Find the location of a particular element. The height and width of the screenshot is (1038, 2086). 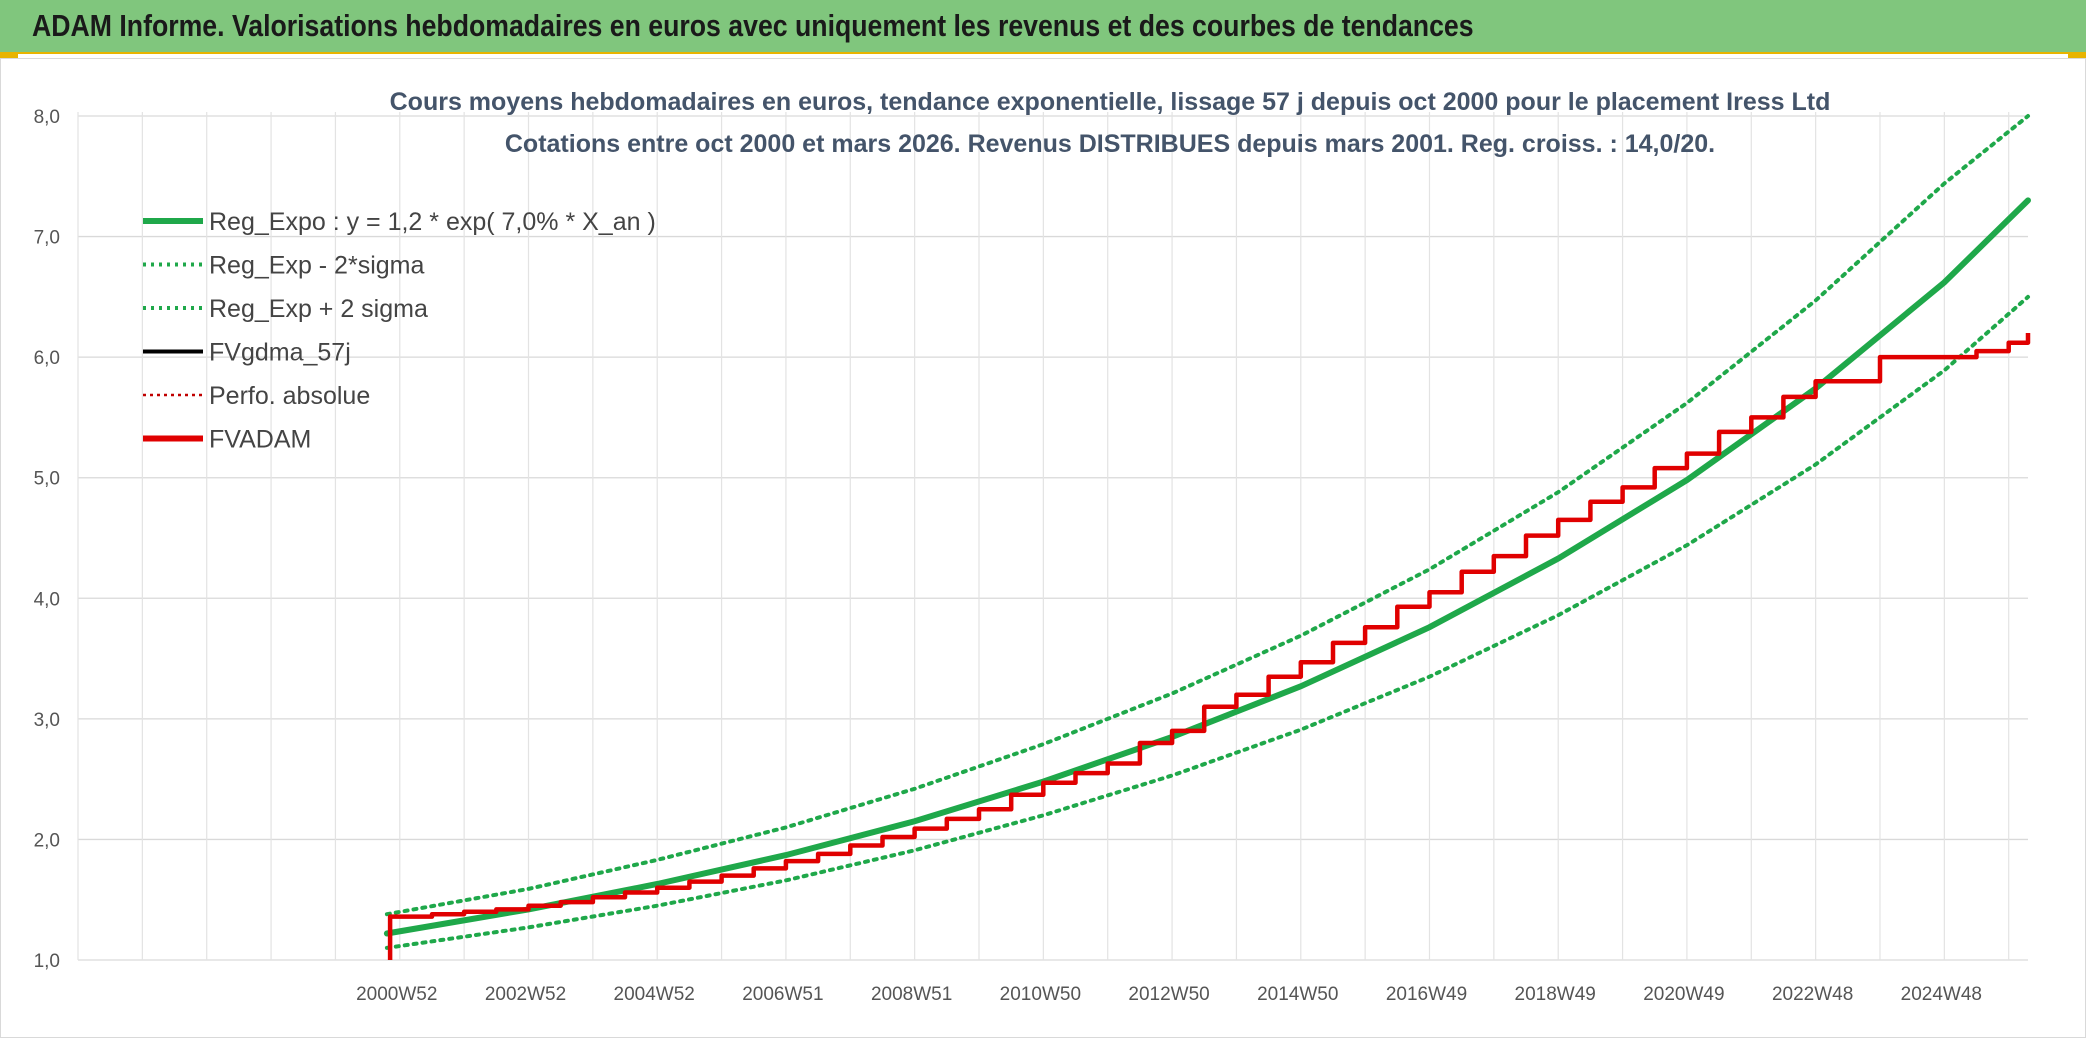

y-tick-label: 3,0 is located at coordinates (47, 720).